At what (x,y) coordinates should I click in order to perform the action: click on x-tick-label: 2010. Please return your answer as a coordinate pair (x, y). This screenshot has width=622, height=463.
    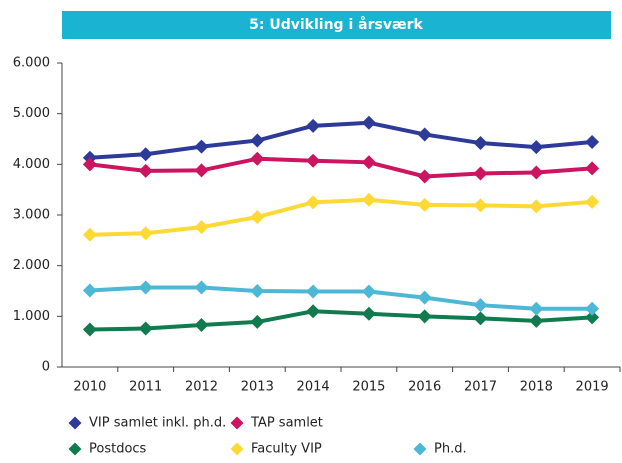
    Looking at the image, I should click on (89, 387).